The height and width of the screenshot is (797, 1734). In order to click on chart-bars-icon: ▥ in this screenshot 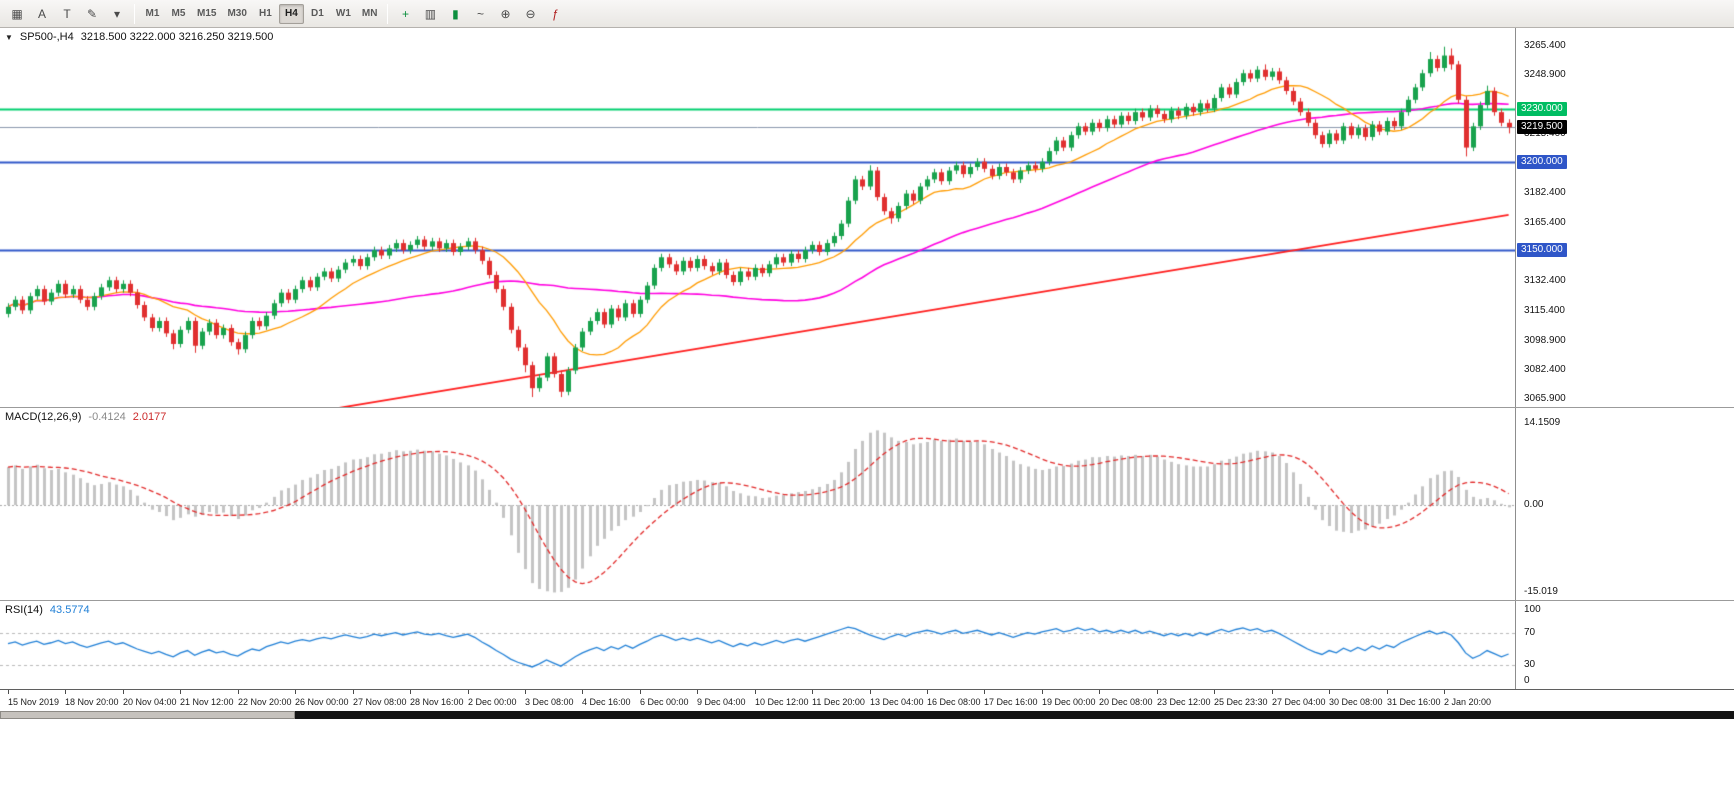, I will do `click(430, 13)`.